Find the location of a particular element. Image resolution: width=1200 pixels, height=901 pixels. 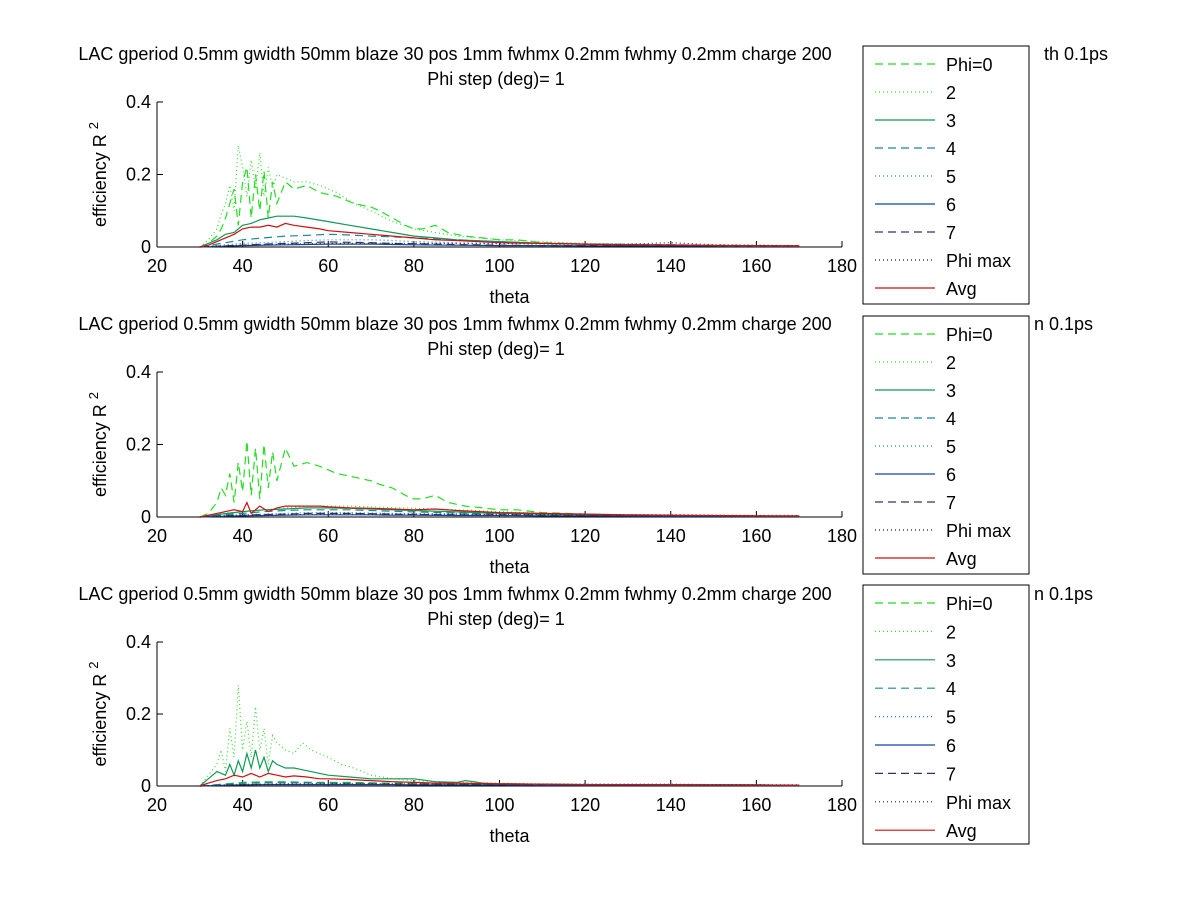

series-line-phi2 is located at coordinates (499, 736).